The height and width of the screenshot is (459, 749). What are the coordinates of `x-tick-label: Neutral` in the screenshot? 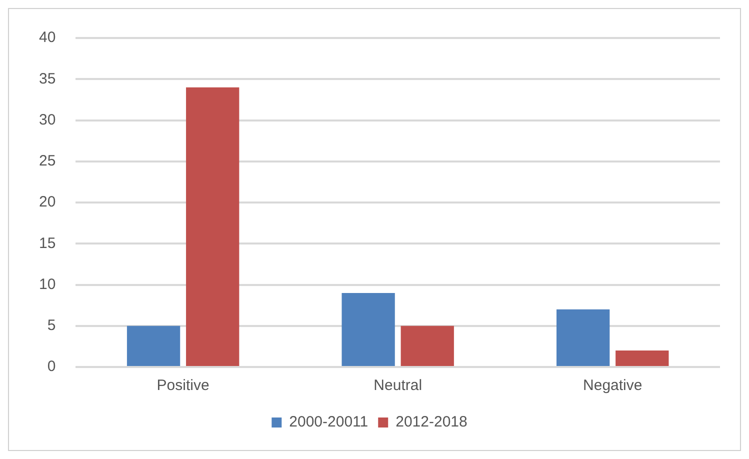 It's located at (398, 385).